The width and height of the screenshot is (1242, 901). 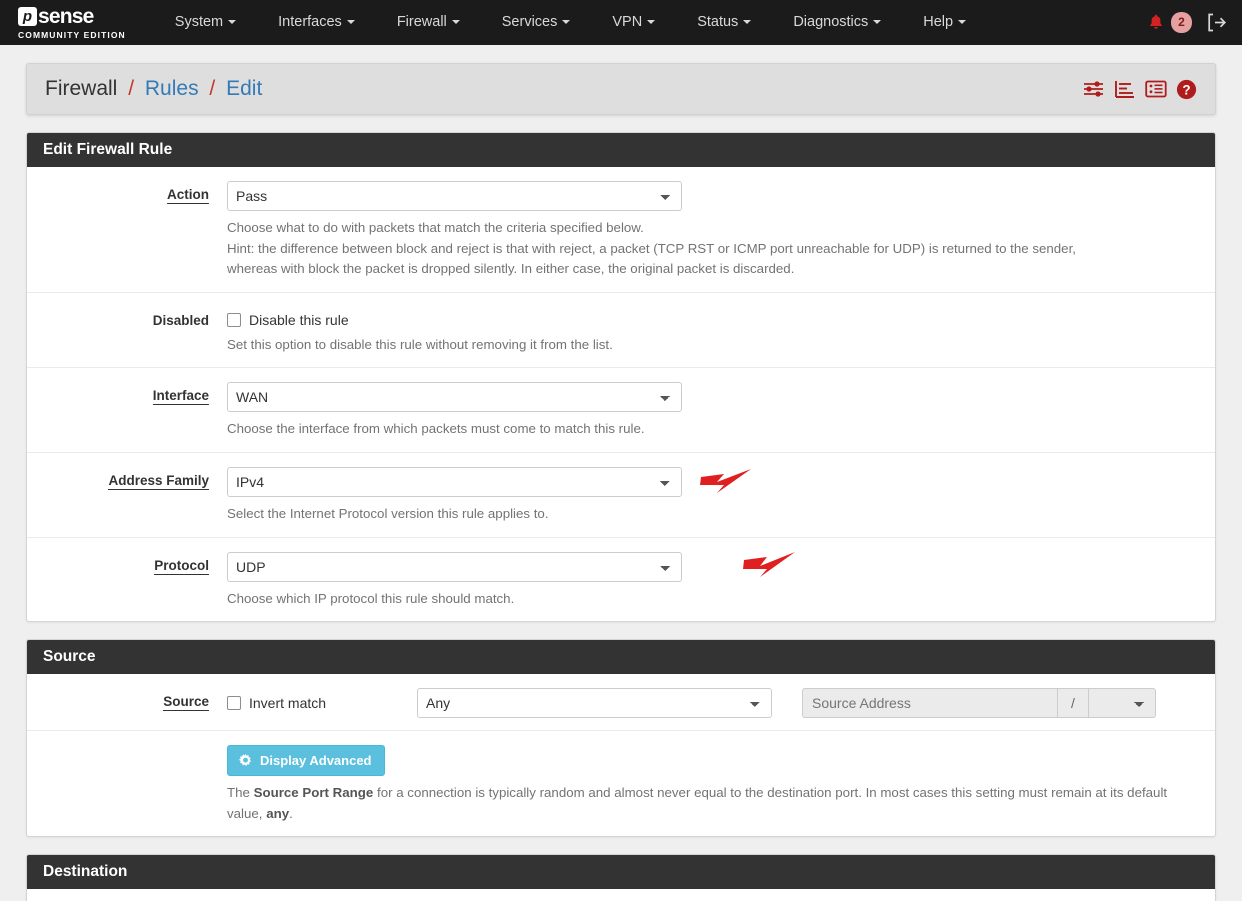 I want to click on help-circle-icon: ?, so click(x=1186, y=89).